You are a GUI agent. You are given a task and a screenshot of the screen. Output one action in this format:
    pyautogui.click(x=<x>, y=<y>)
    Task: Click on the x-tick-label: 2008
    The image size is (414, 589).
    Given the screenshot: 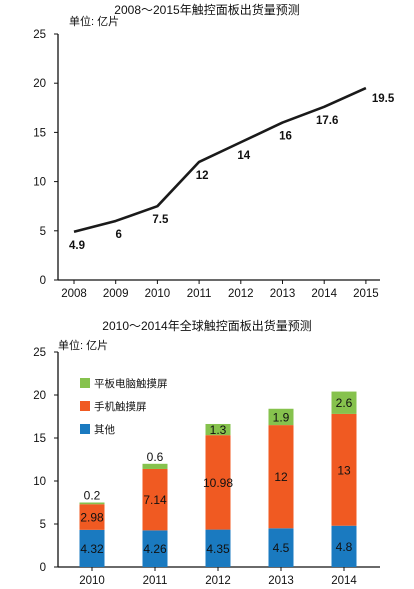 What is the action you would take?
    pyautogui.click(x=74, y=294)
    